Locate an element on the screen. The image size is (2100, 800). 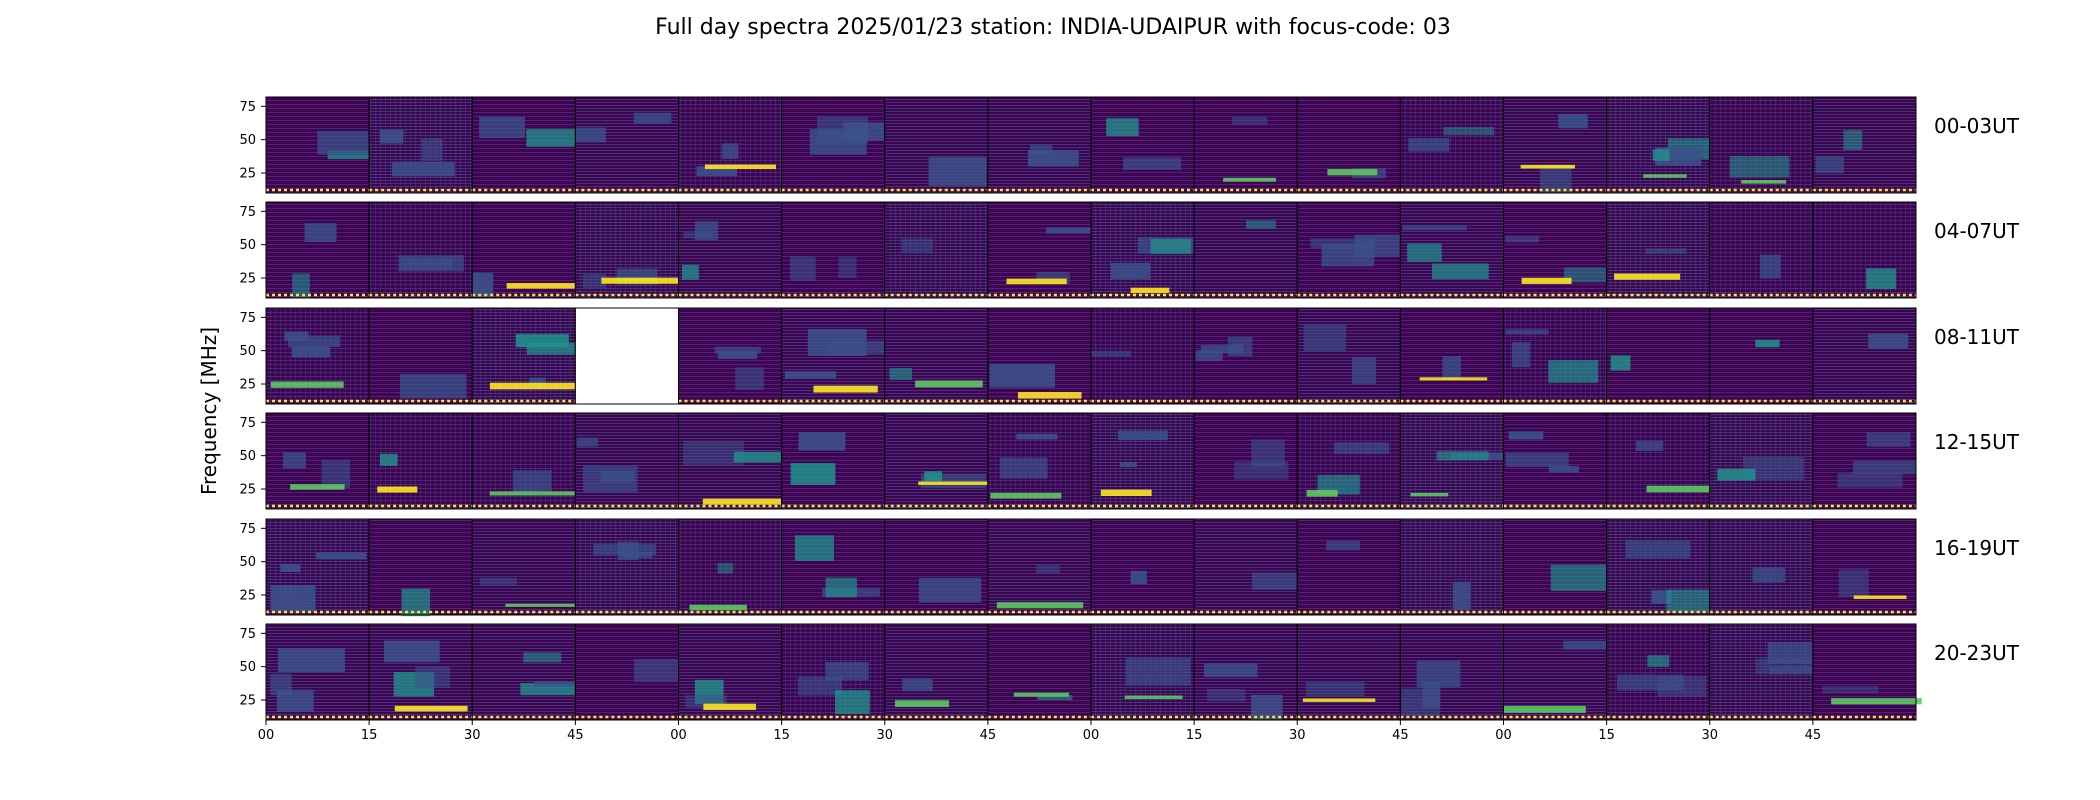
x-tick-label: 15 is located at coordinates (1606, 735).